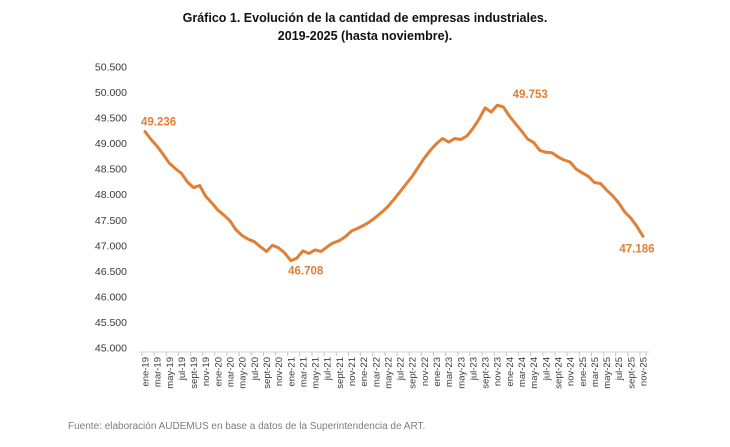 This screenshot has height=447, width=730. I want to click on y-axis-tick-label: 50.500, so click(111, 68).